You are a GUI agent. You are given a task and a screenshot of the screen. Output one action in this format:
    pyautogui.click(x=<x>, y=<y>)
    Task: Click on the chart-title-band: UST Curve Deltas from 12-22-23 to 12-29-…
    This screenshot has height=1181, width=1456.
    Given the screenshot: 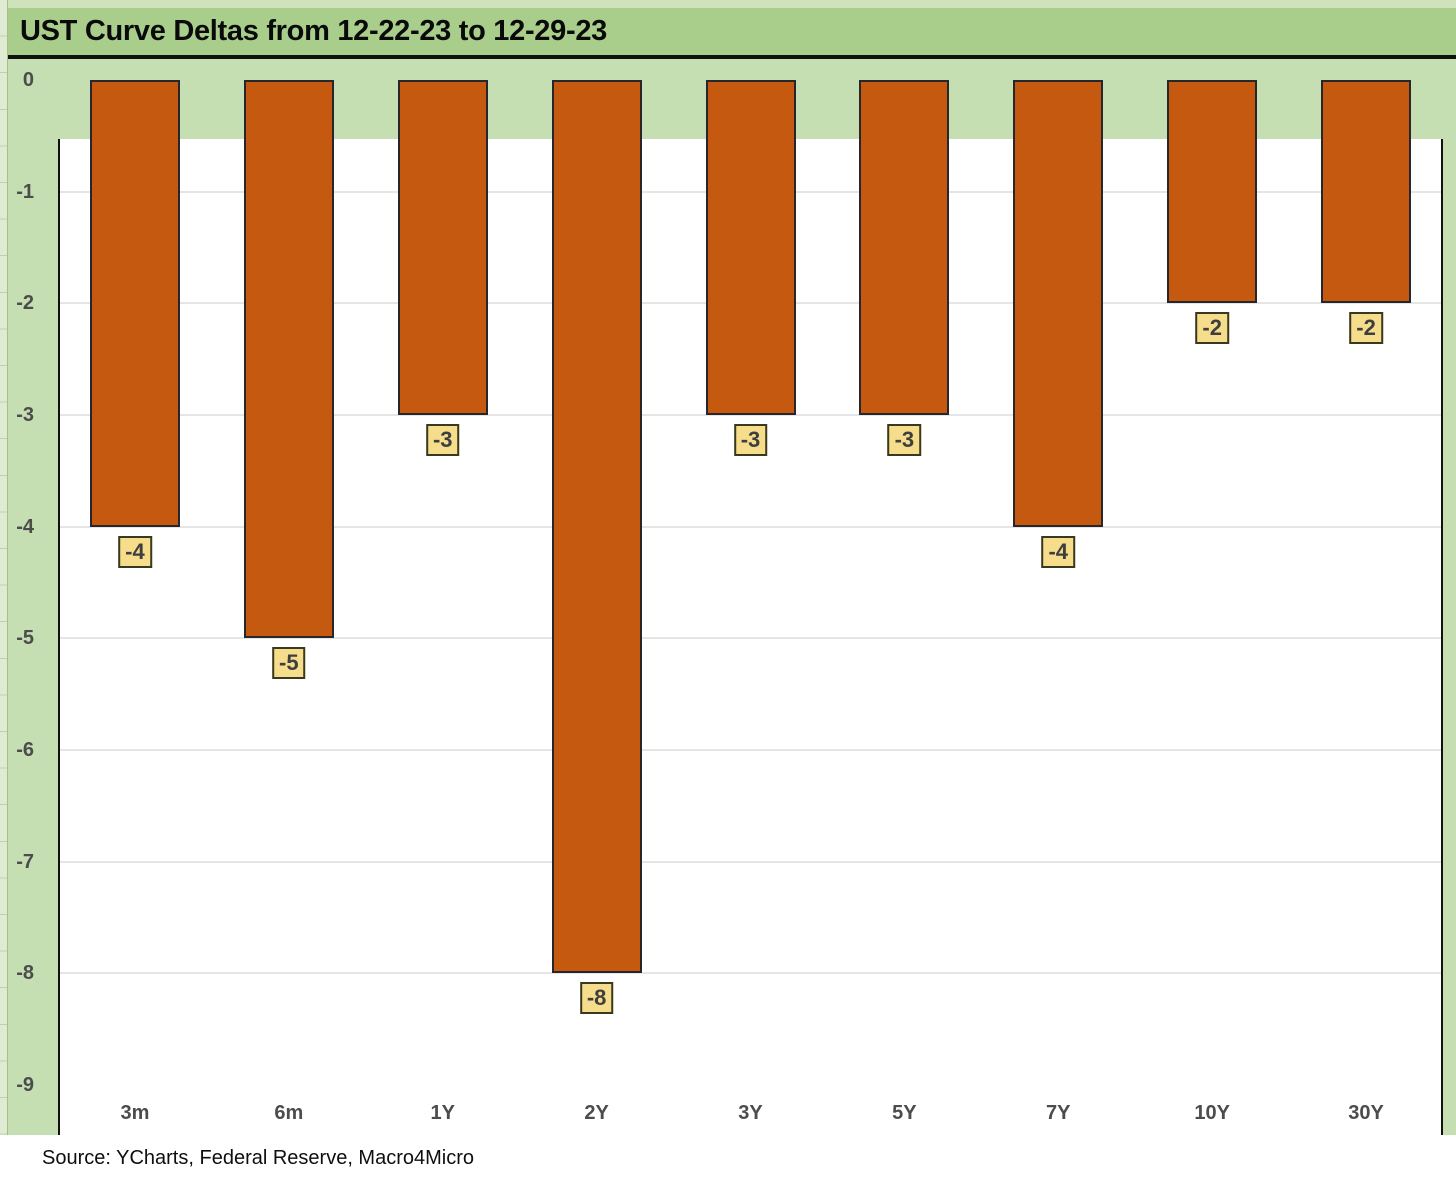 What is the action you would take?
    pyautogui.click(x=732, y=31)
    